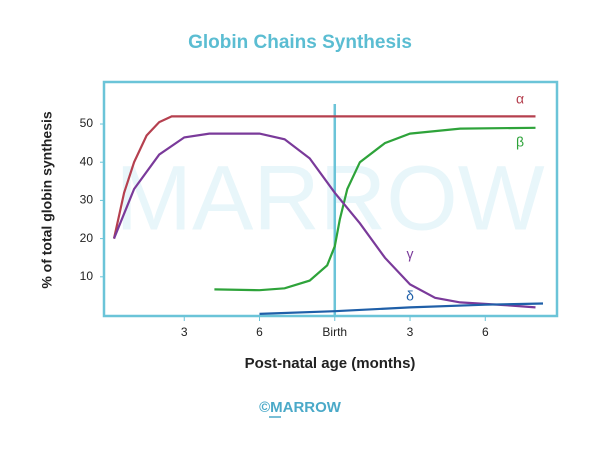 The height and width of the screenshot is (450, 600). Describe the element at coordinates (520, 142) in the screenshot. I see `series-label: β` at that location.